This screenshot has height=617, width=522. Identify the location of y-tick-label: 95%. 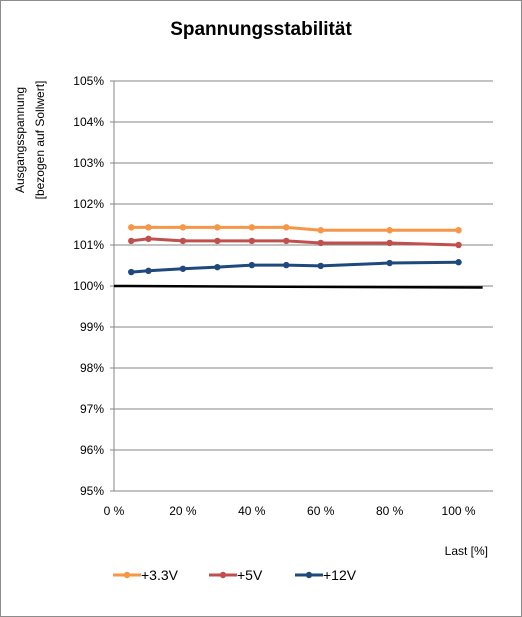
(92, 491).